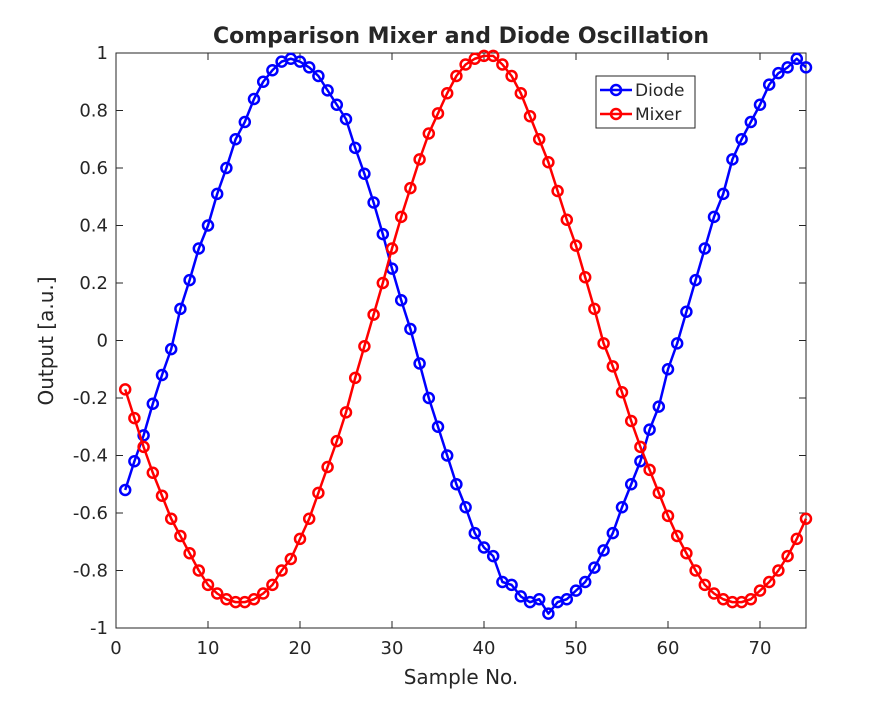  Describe the element at coordinates (93, 111) in the screenshot. I see `y-tick-label: 0.8` at that location.